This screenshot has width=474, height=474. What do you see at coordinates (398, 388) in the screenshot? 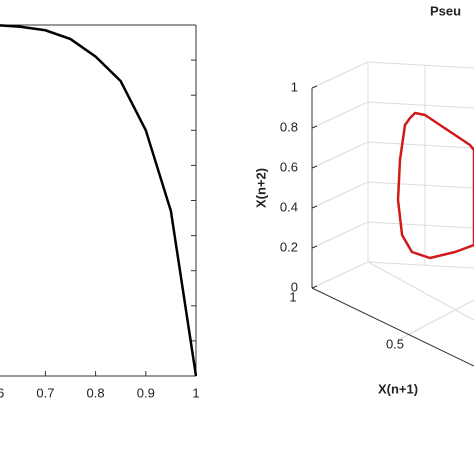
I see `x-axis-label: X(n+1)` at bounding box center [398, 388].